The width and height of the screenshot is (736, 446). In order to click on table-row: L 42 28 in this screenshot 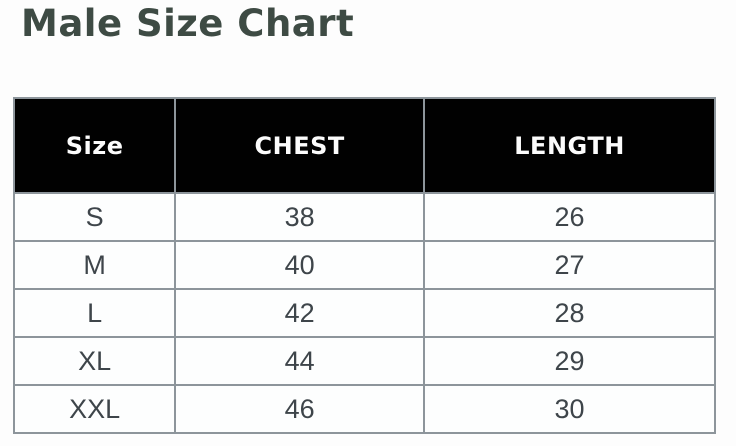, I will do `click(364, 313)`.